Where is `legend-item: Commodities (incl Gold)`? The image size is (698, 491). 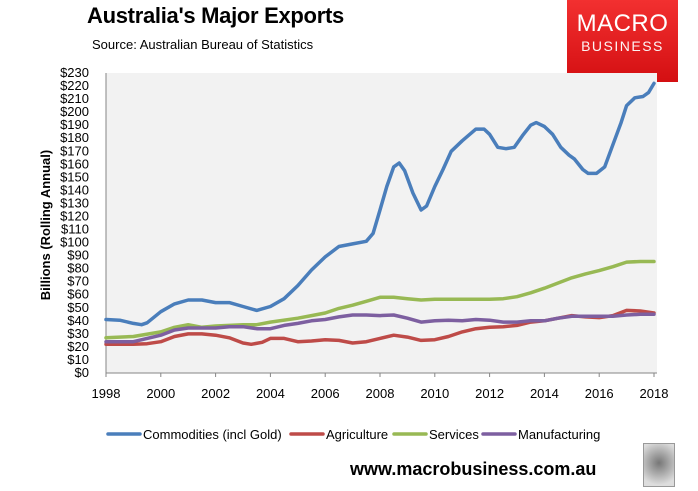
legend-item: Commodities (incl Gold) is located at coordinates (194, 434).